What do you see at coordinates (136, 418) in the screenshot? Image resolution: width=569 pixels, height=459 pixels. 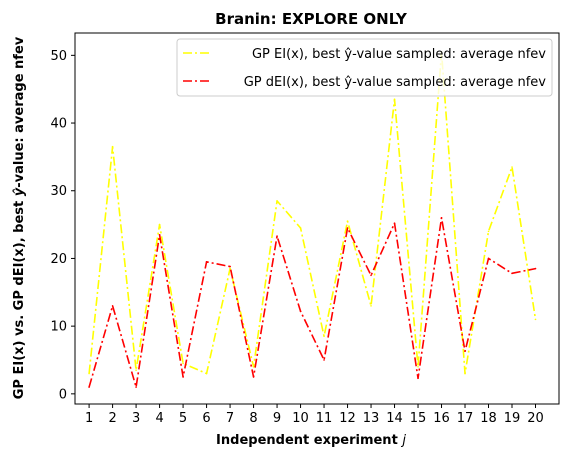 I see `x-tick-label: 3` at bounding box center [136, 418].